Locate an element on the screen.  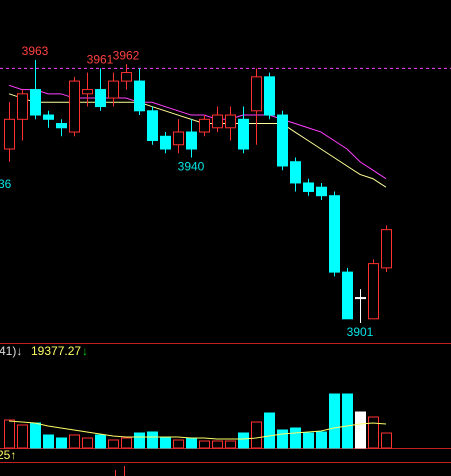
volume-header-arrow: ↓ is located at coordinates (85, 351).